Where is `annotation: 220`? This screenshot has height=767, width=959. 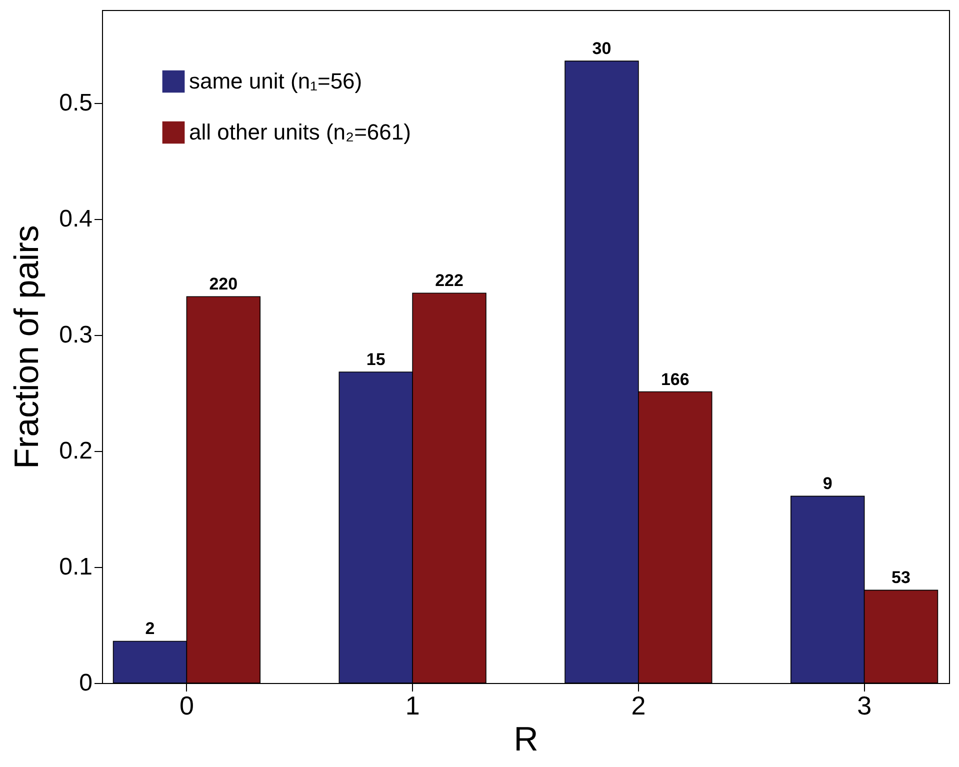
annotation: 220 is located at coordinates (223, 284).